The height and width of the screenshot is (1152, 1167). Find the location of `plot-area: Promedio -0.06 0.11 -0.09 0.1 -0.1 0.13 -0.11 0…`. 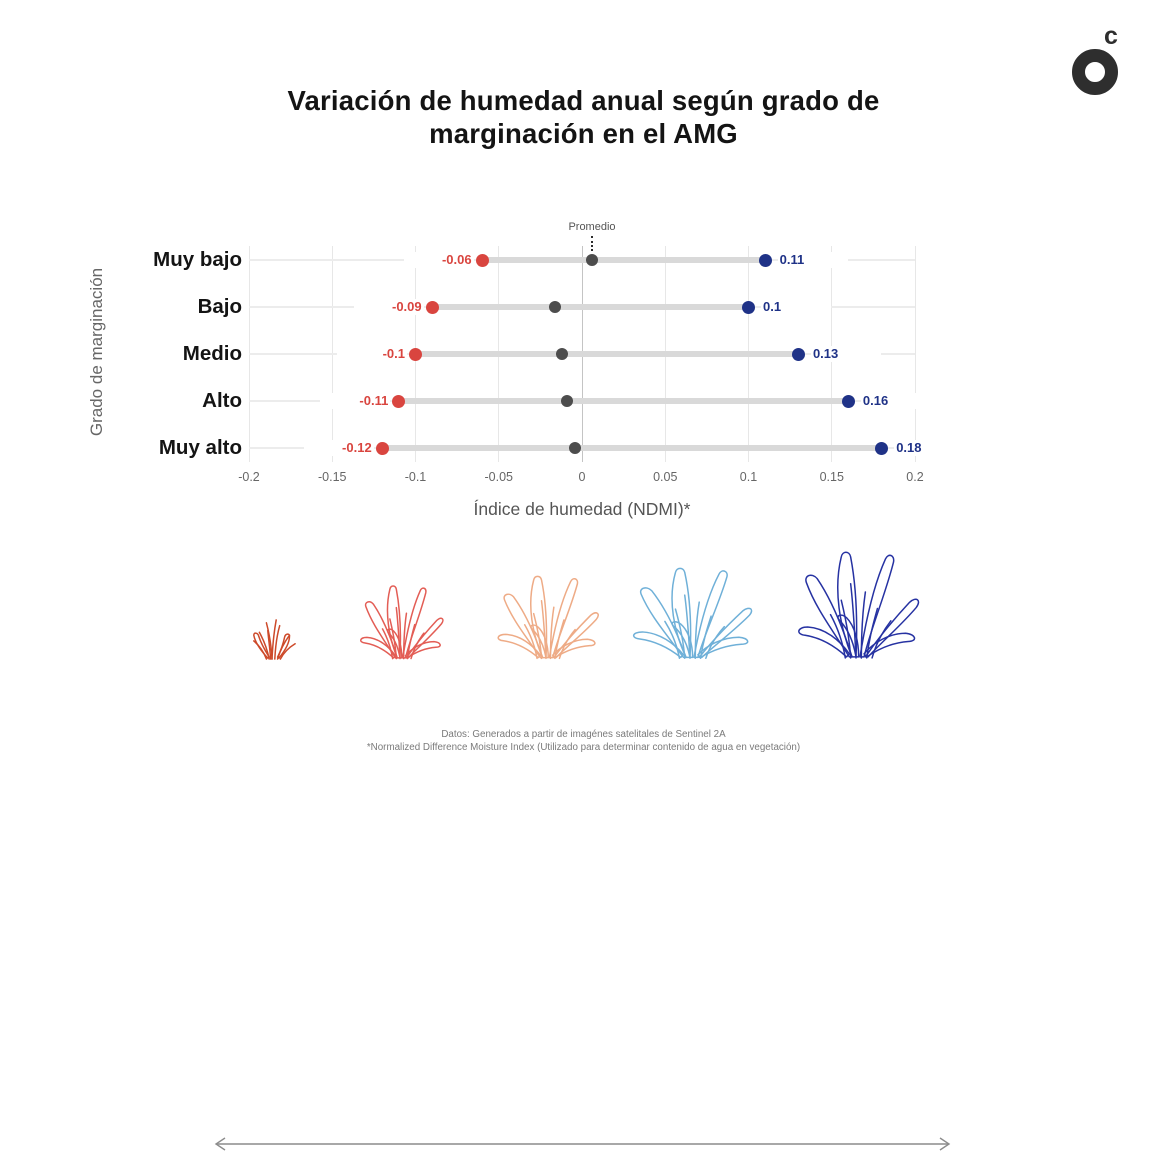

plot-area: Promedio -0.06 0.11 -0.09 0.1 -0.1 0.13 -0.11 0… is located at coordinates (606, 342).